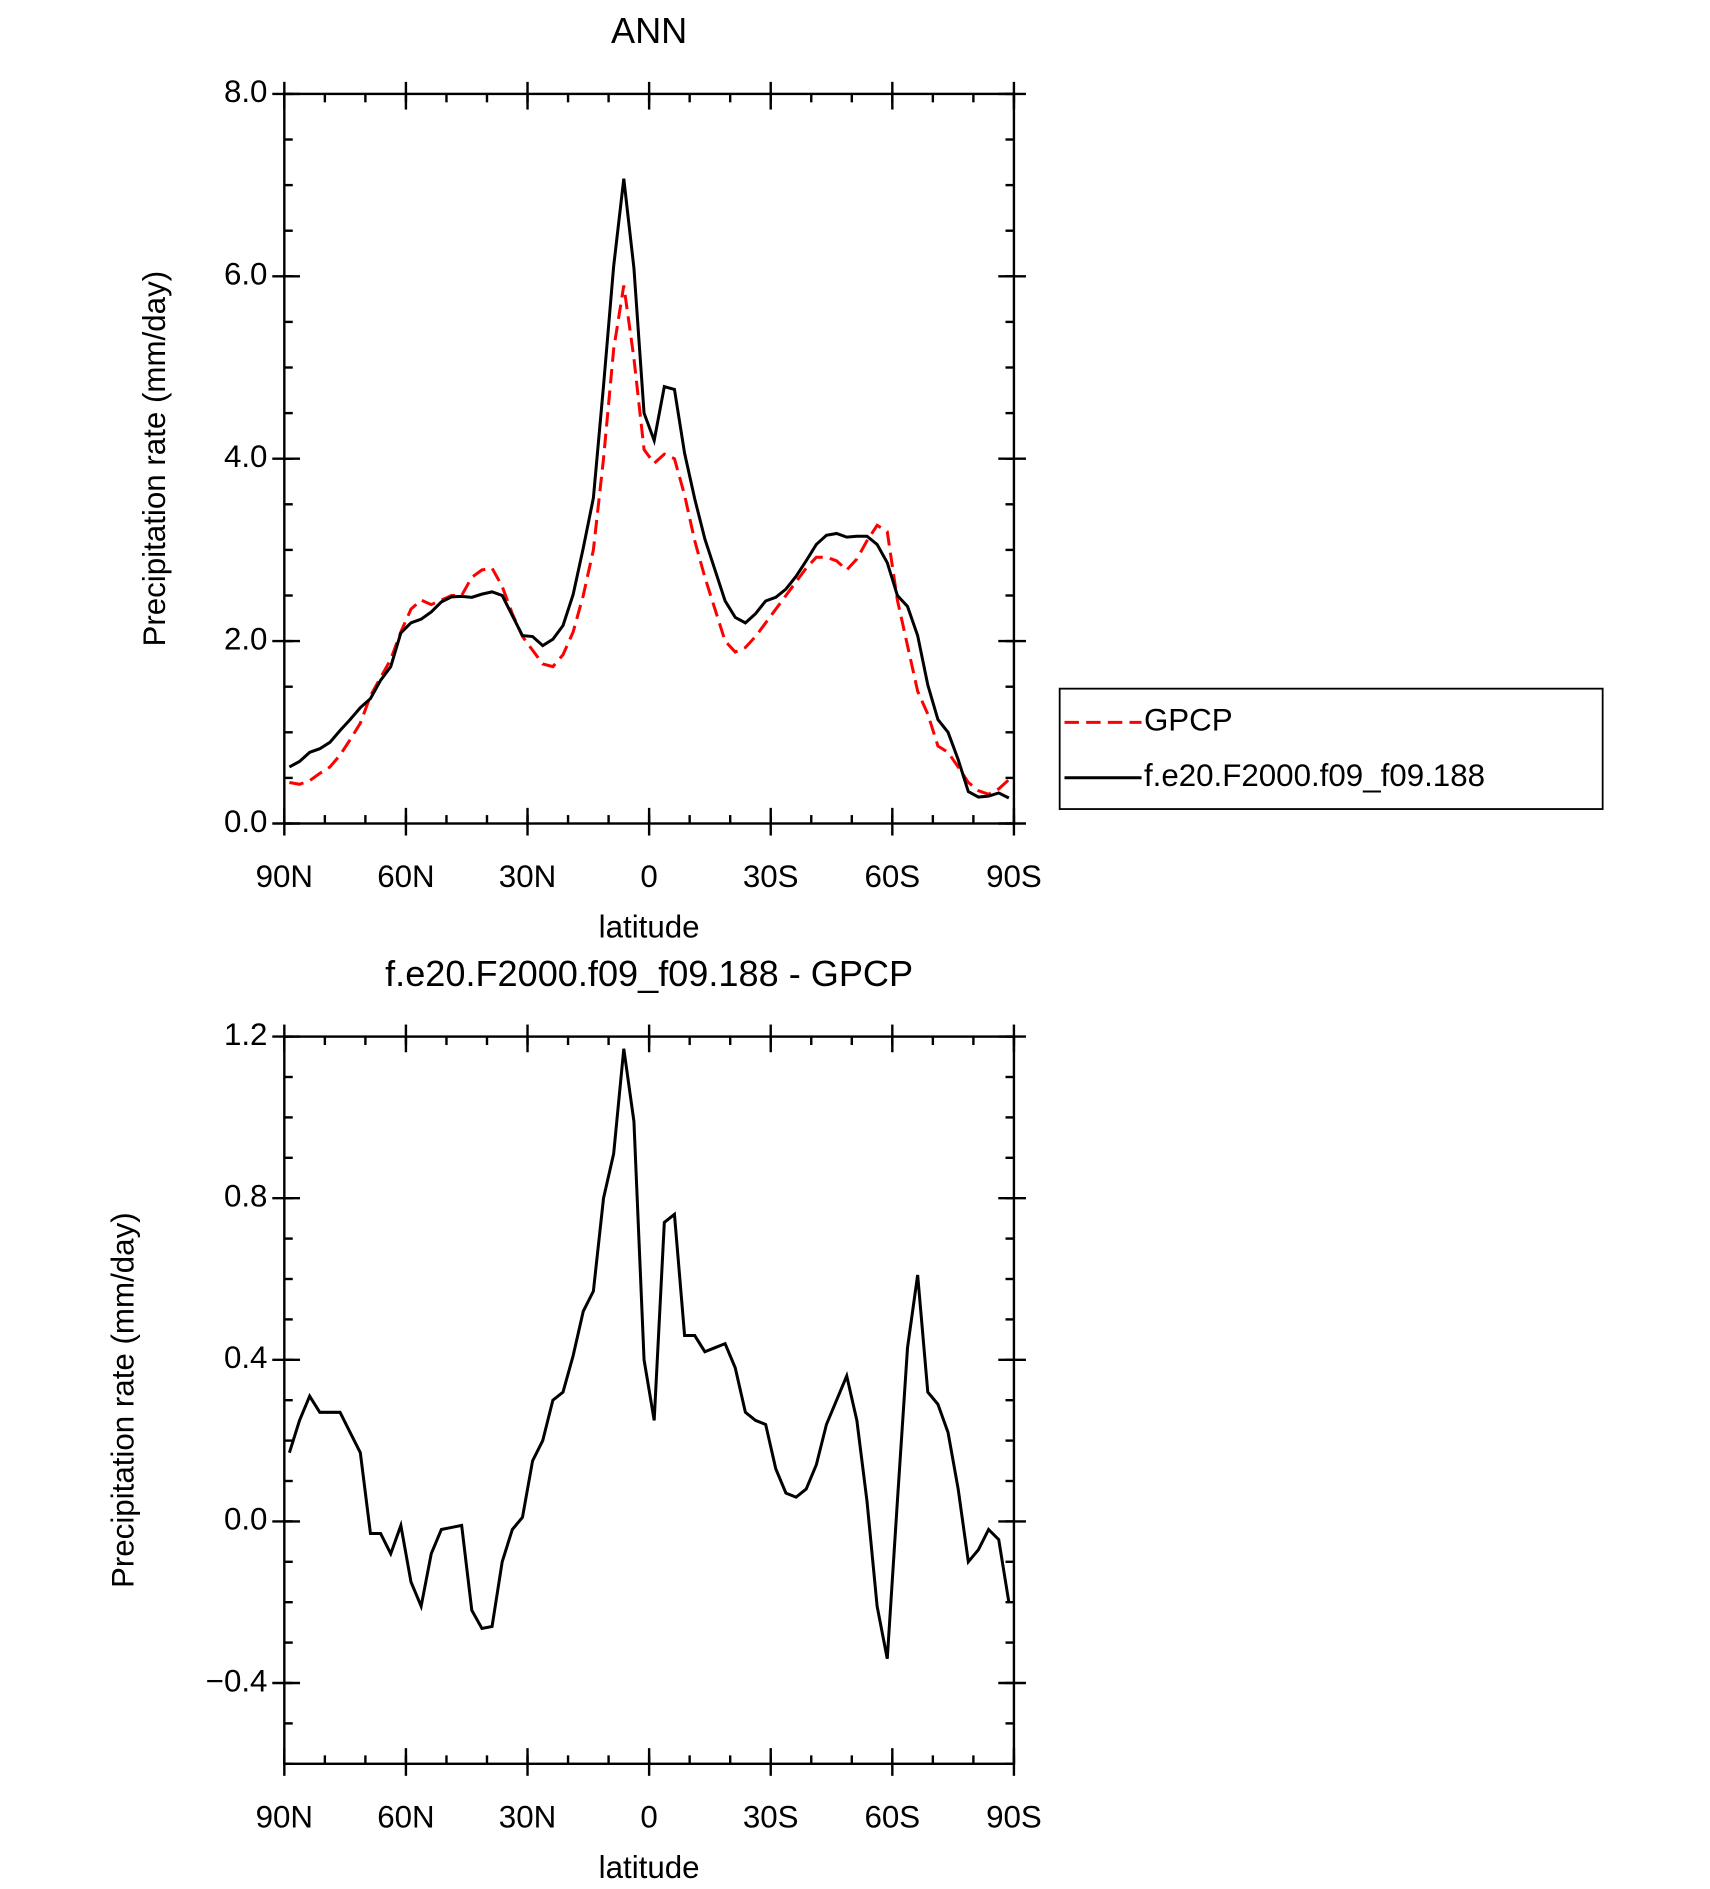 This screenshot has width=1710, height=1889. I want to click on y-tick-label: −0.4, so click(237, 1680).